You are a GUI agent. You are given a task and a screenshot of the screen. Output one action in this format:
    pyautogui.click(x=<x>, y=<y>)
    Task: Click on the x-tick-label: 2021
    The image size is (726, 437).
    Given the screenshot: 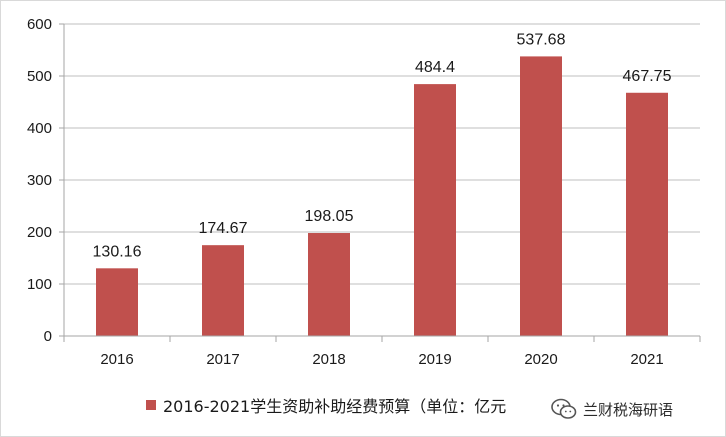 What is the action you would take?
    pyautogui.click(x=646, y=359)
    